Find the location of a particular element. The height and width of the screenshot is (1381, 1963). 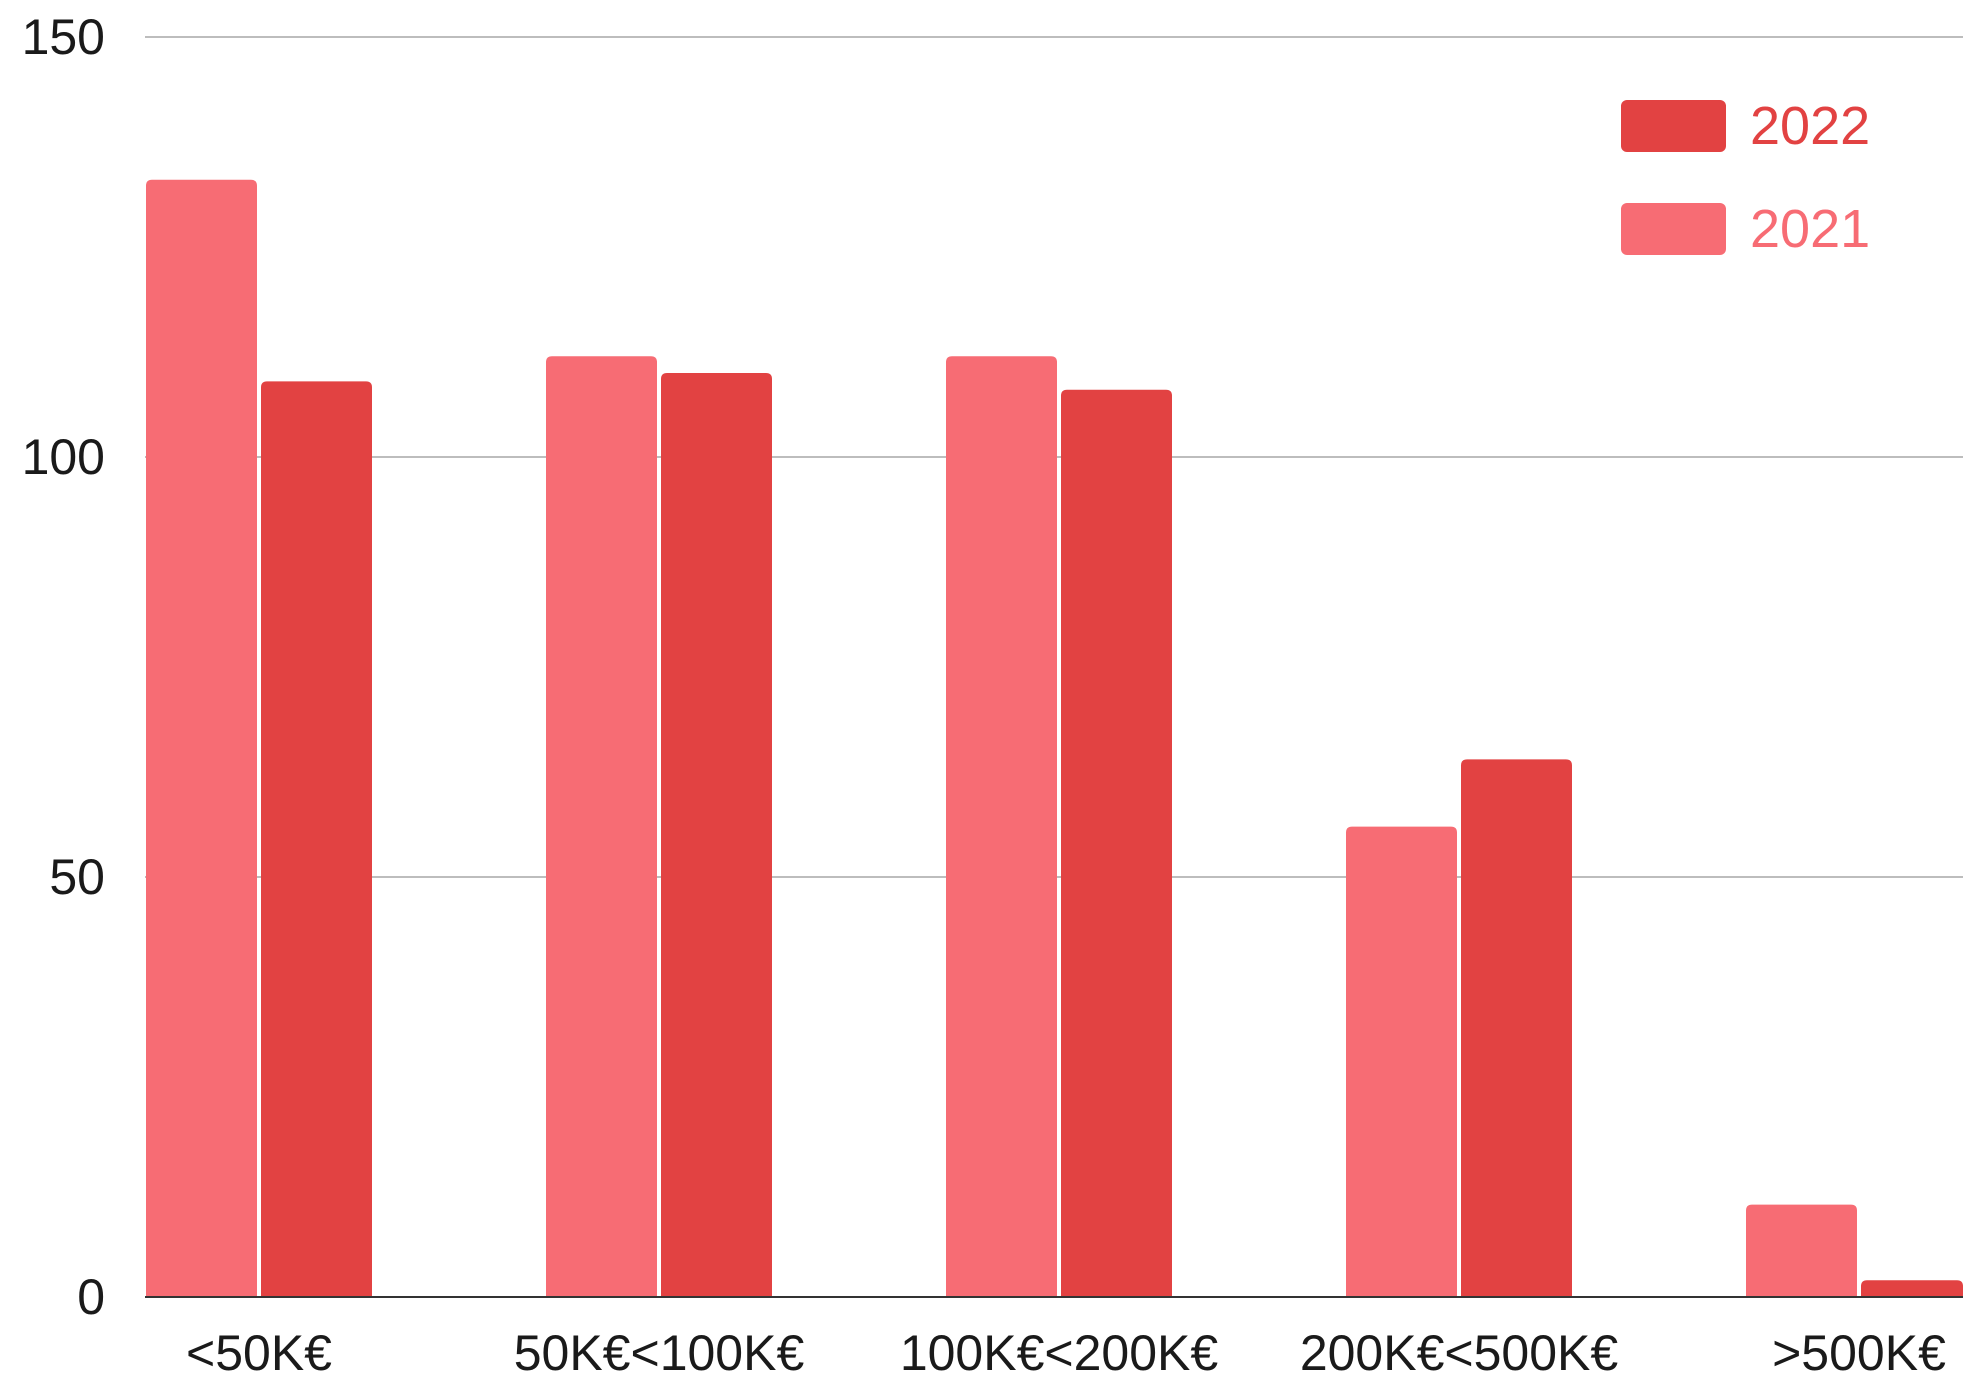

x-tick-label: <50K€ is located at coordinates (259, 1353).